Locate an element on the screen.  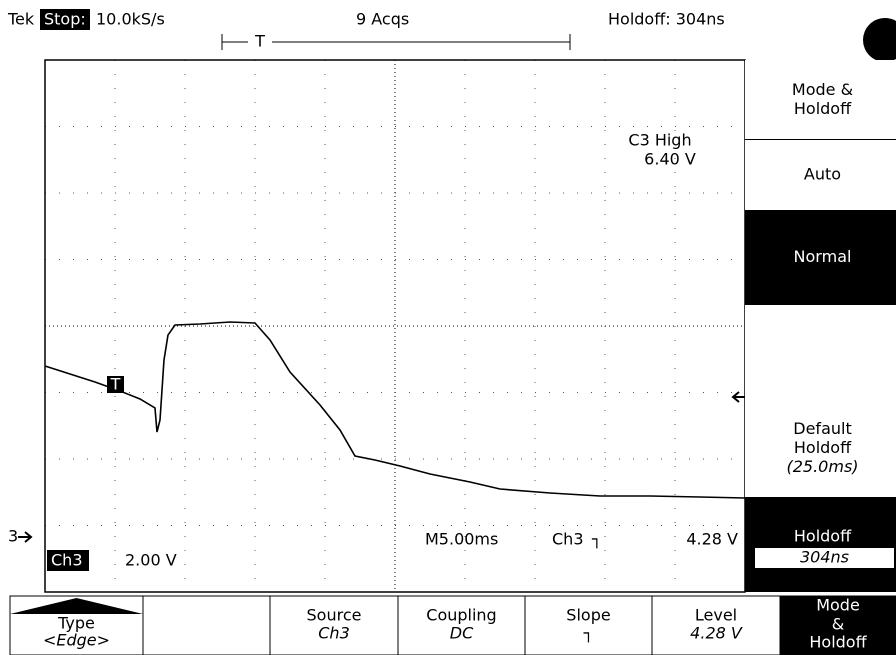
softkey-title: Coupling is located at coordinates (461, 615).